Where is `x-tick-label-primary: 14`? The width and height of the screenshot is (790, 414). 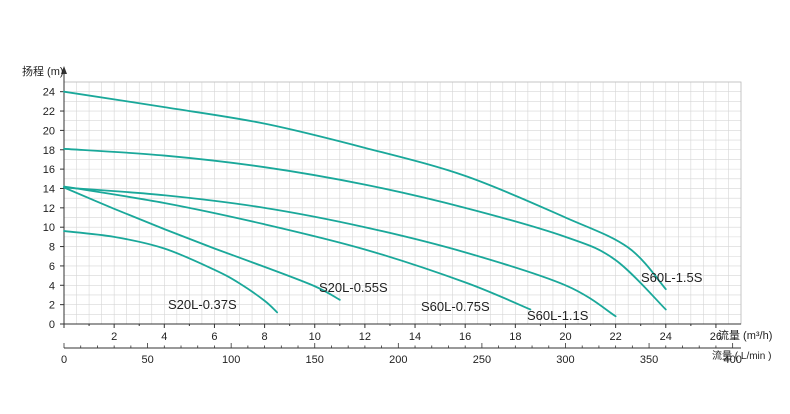
x-tick-label-primary: 14 is located at coordinates (415, 337).